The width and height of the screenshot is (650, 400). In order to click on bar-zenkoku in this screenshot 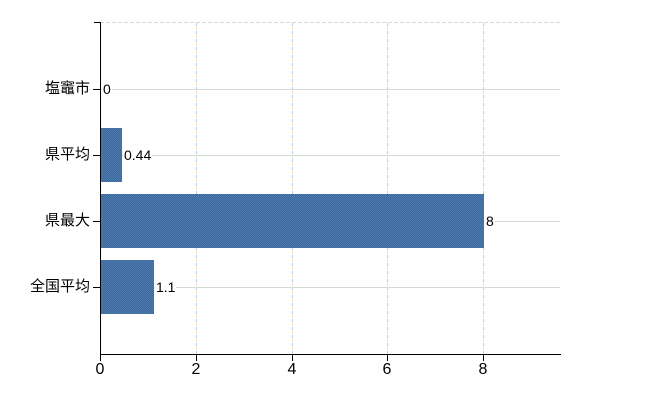, I will do `click(127, 287)`.